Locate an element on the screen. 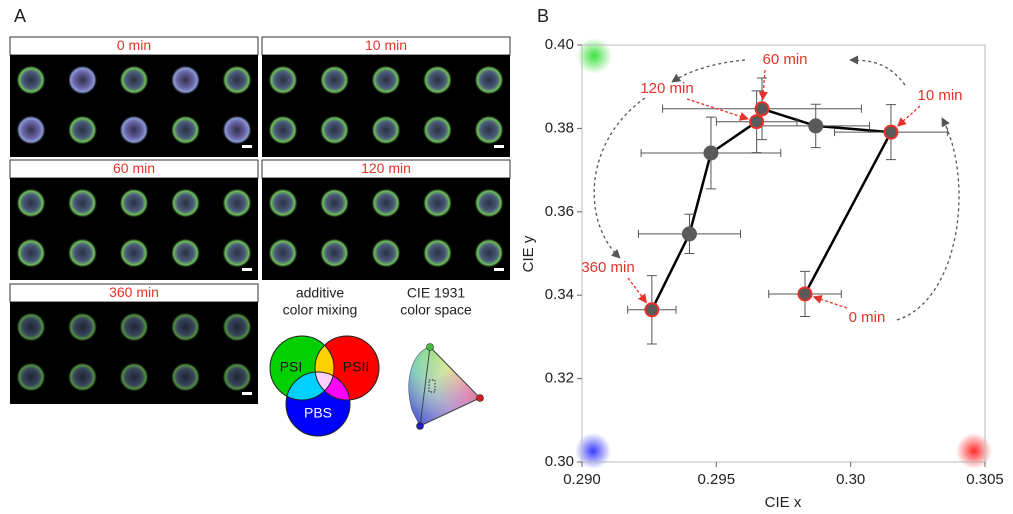 Image resolution: width=1013 pixels, height=514 pixels. x-tick-label: 0.305 is located at coordinates (985, 479).